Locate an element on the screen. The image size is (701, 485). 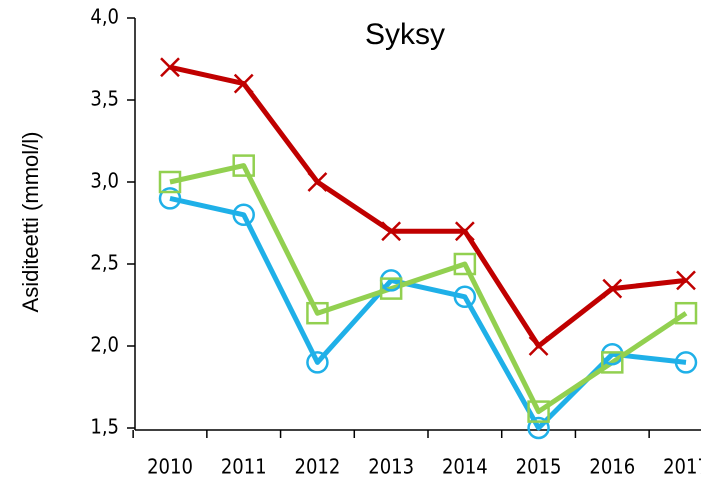
x-tick-label: 2014 is located at coordinates (465, 467).